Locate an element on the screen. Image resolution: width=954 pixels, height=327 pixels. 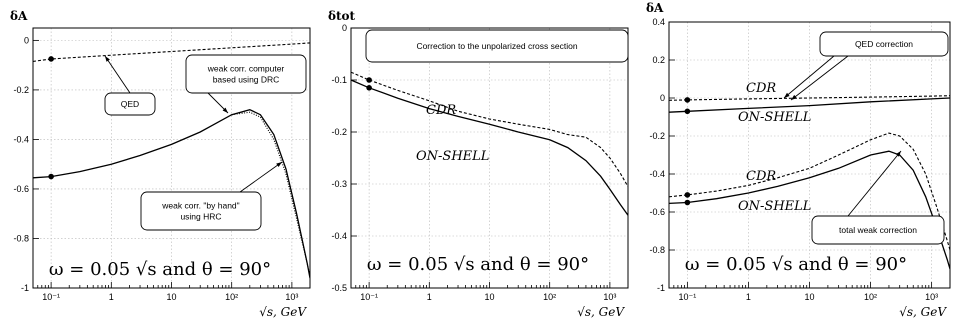
series-group is located at coordinates (489, 143).